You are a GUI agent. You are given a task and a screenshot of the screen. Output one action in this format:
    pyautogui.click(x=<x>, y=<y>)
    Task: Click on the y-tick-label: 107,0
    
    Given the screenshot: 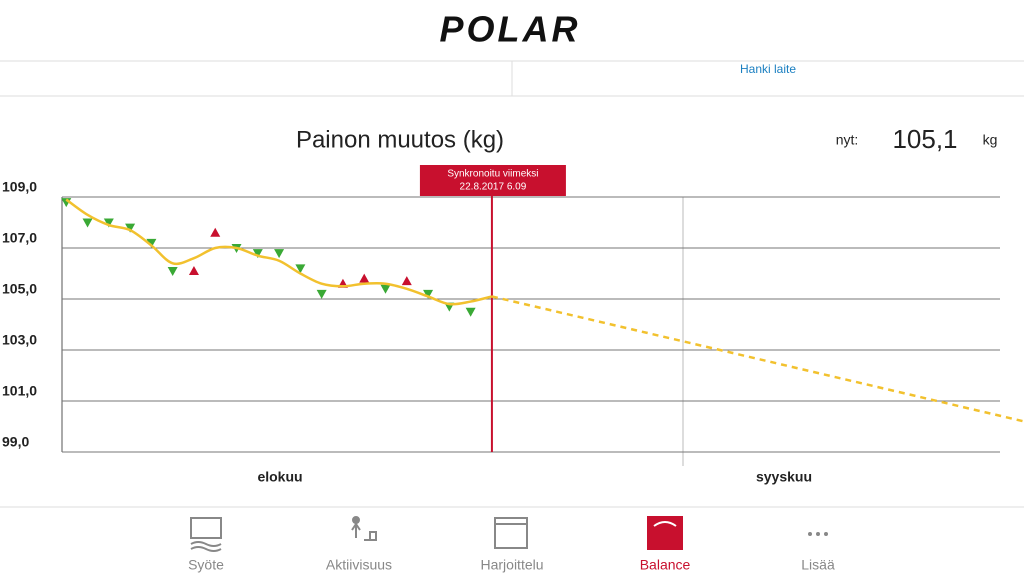 What is the action you would take?
    pyautogui.click(x=19, y=238)
    